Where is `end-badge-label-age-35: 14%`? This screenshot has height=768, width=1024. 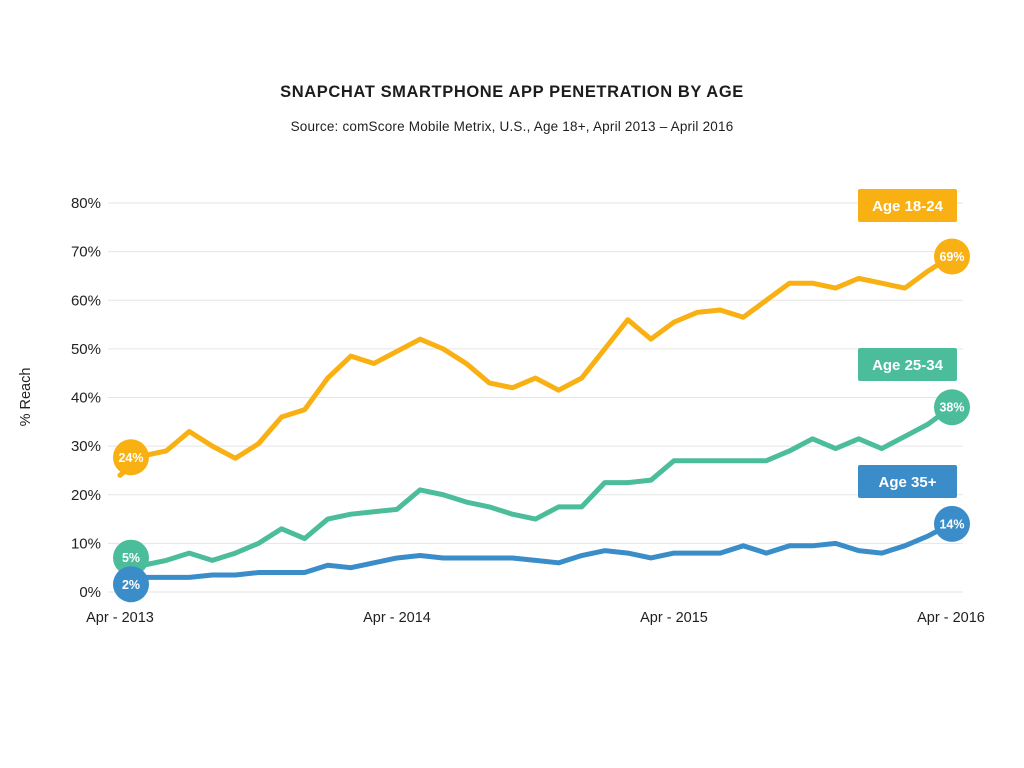
end-badge-label-age-35: 14% is located at coordinates (951, 524).